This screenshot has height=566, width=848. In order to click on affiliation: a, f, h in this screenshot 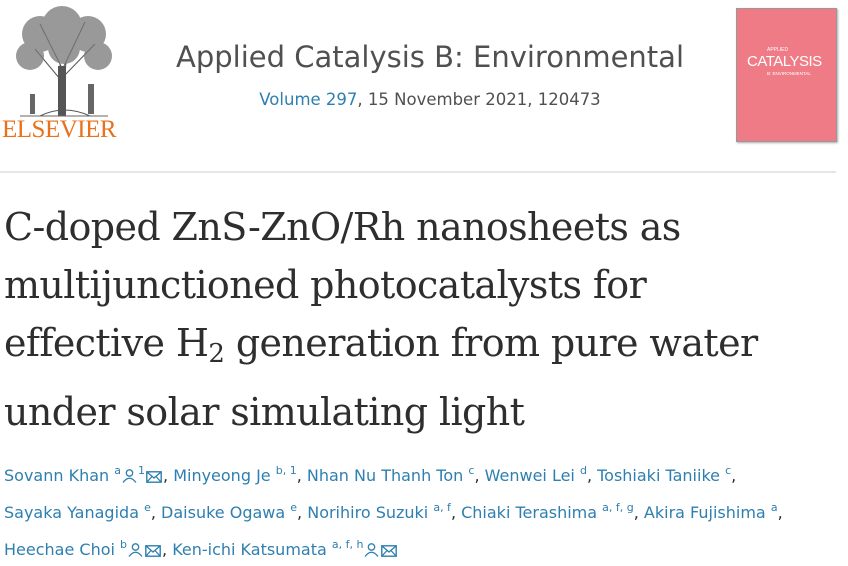, I will do `click(347, 544)`.